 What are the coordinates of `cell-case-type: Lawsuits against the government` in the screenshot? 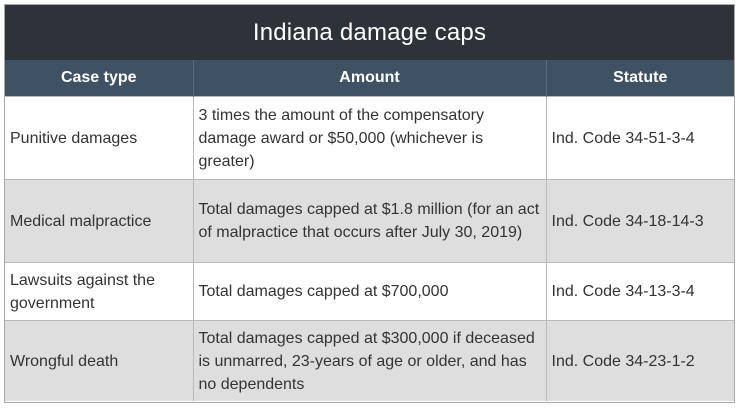 It's located at (99, 291).